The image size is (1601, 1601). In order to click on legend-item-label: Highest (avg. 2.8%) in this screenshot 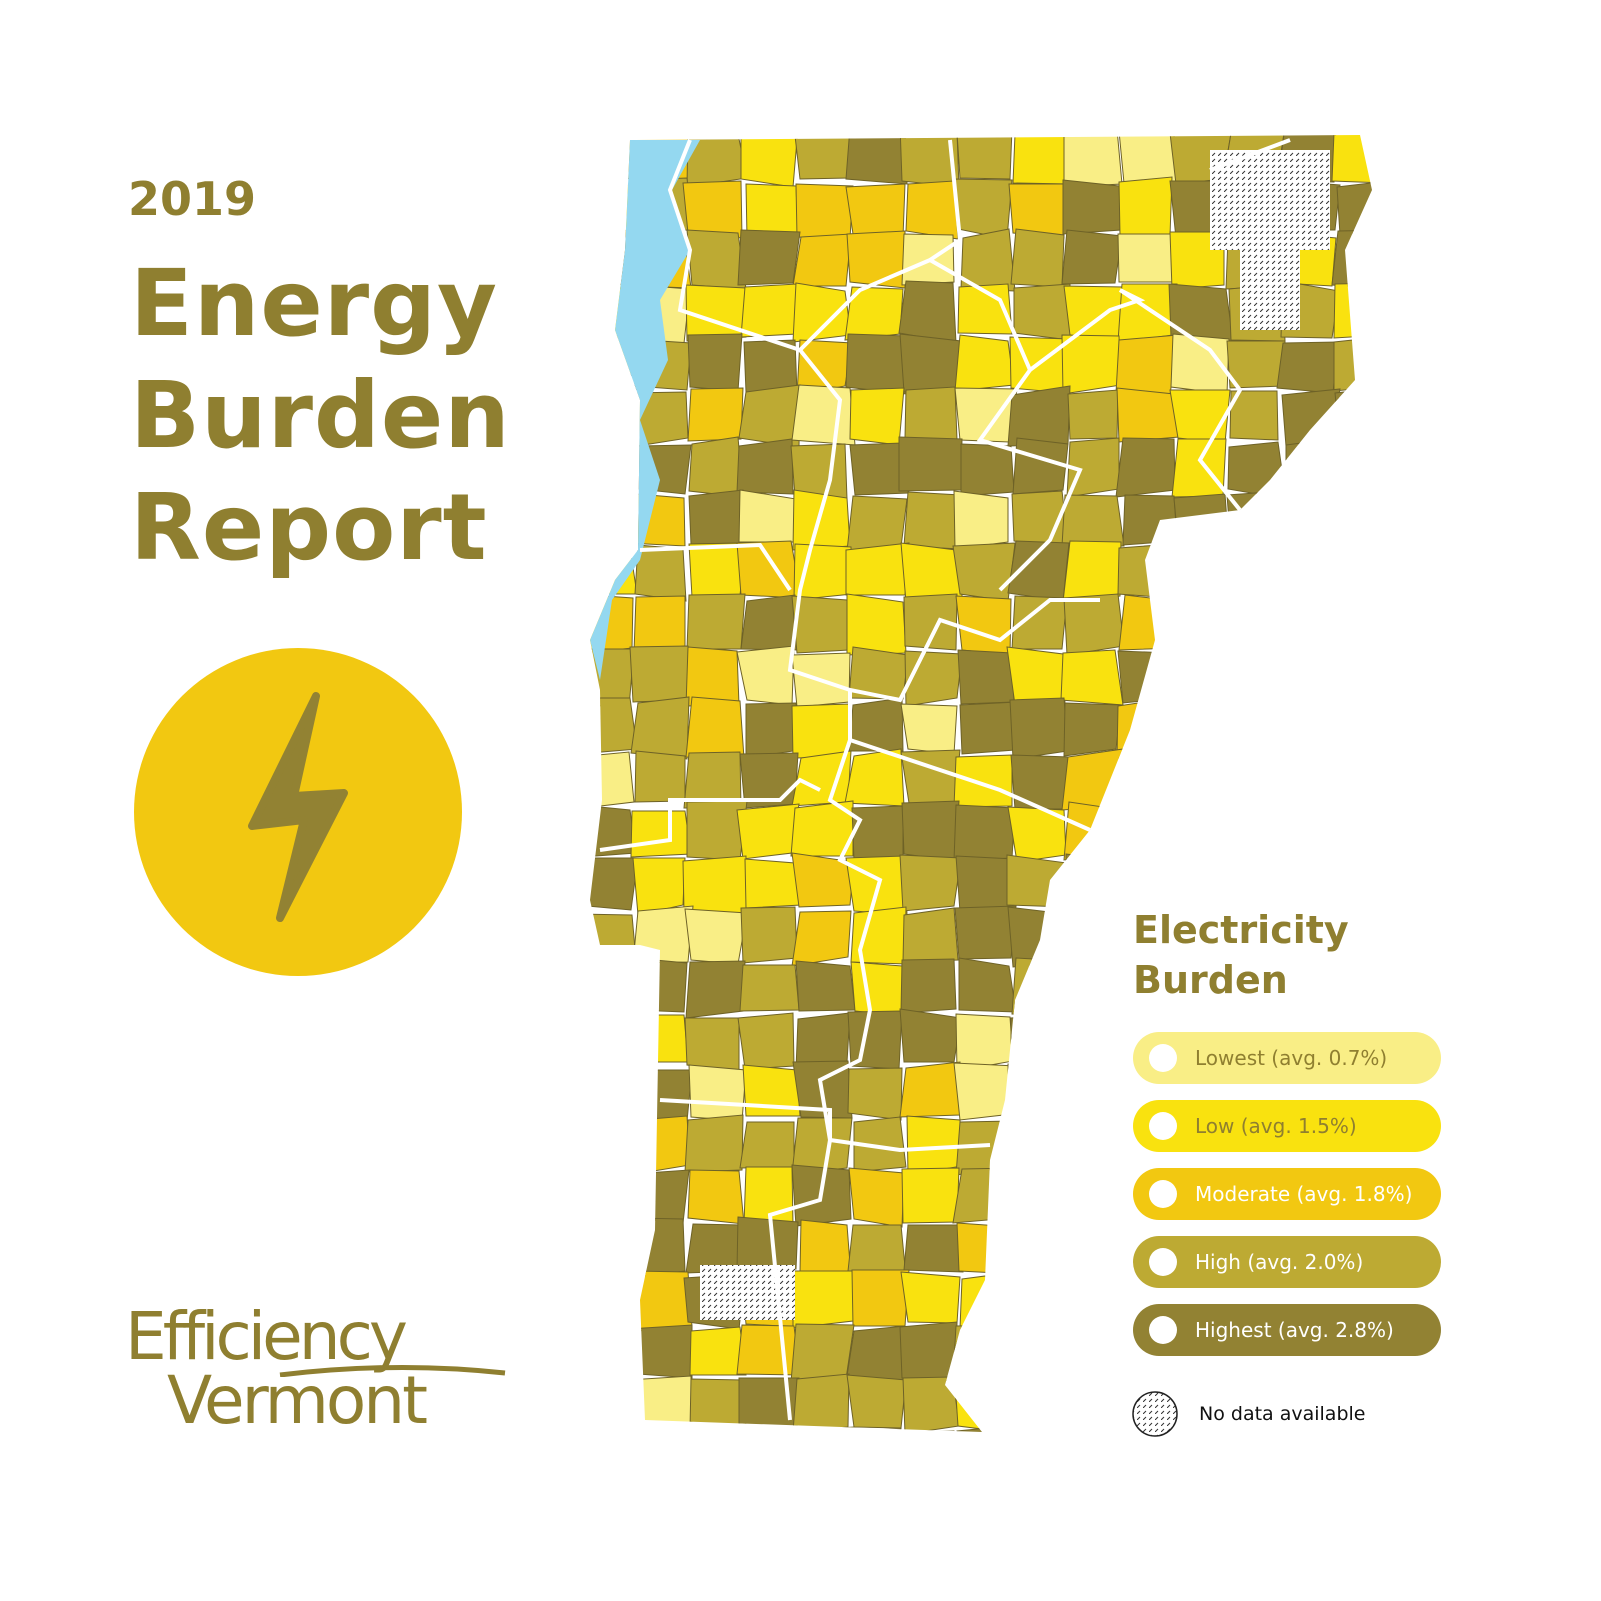, I will do `click(1294, 1330)`.